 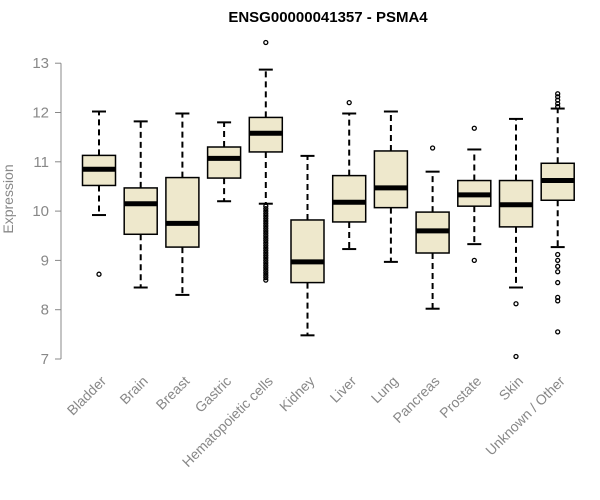 What do you see at coordinates (516, 238) in the screenshot?
I see `box-skin` at bounding box center [516, 238].